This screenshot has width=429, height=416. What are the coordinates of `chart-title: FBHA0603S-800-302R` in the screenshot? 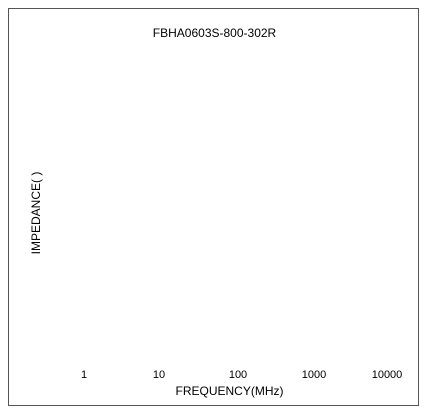 It's located at (214, 33).